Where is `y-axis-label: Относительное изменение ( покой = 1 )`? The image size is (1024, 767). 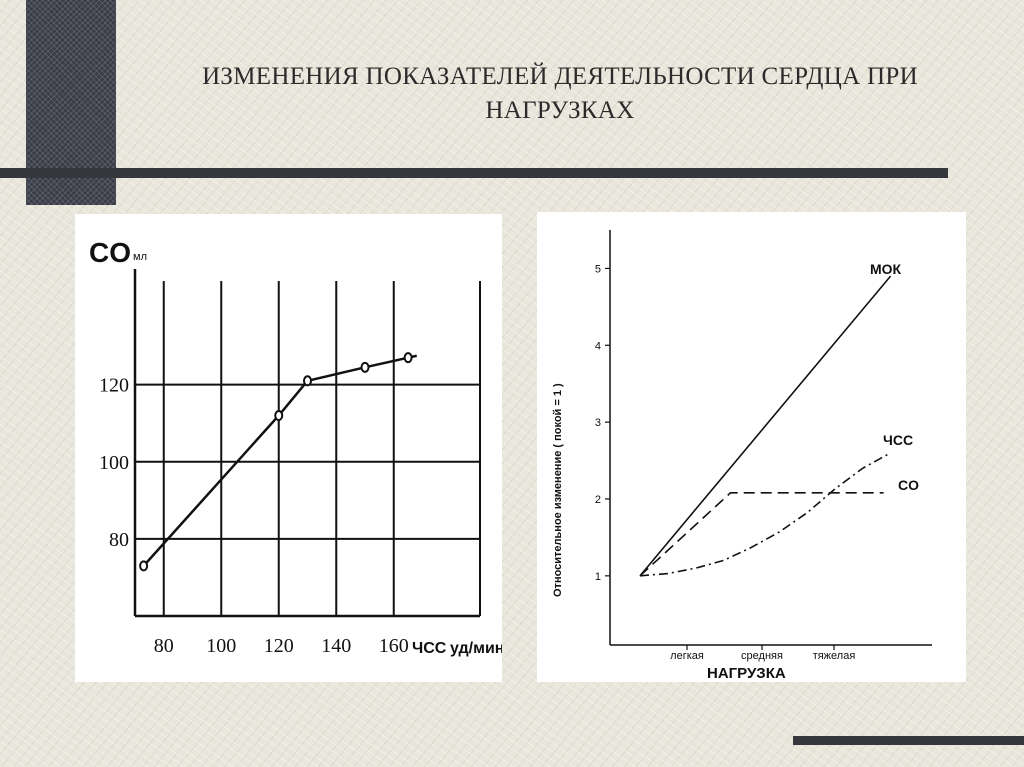 y-axis-label: Относительное изменение ( покой = 1 ) is located at coordinates (558, 490).